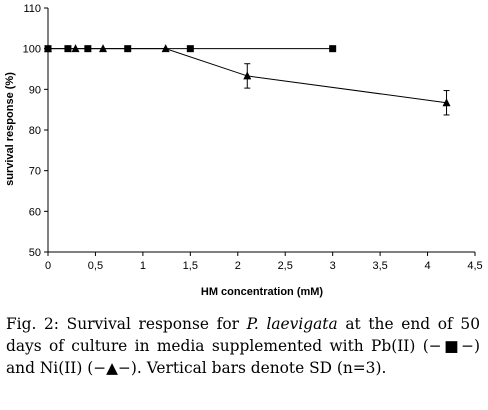  What do you see at coordinates (48, 266) in the screenshot?
I see `x-tick-label: 0` at bounding box center [48, 266].